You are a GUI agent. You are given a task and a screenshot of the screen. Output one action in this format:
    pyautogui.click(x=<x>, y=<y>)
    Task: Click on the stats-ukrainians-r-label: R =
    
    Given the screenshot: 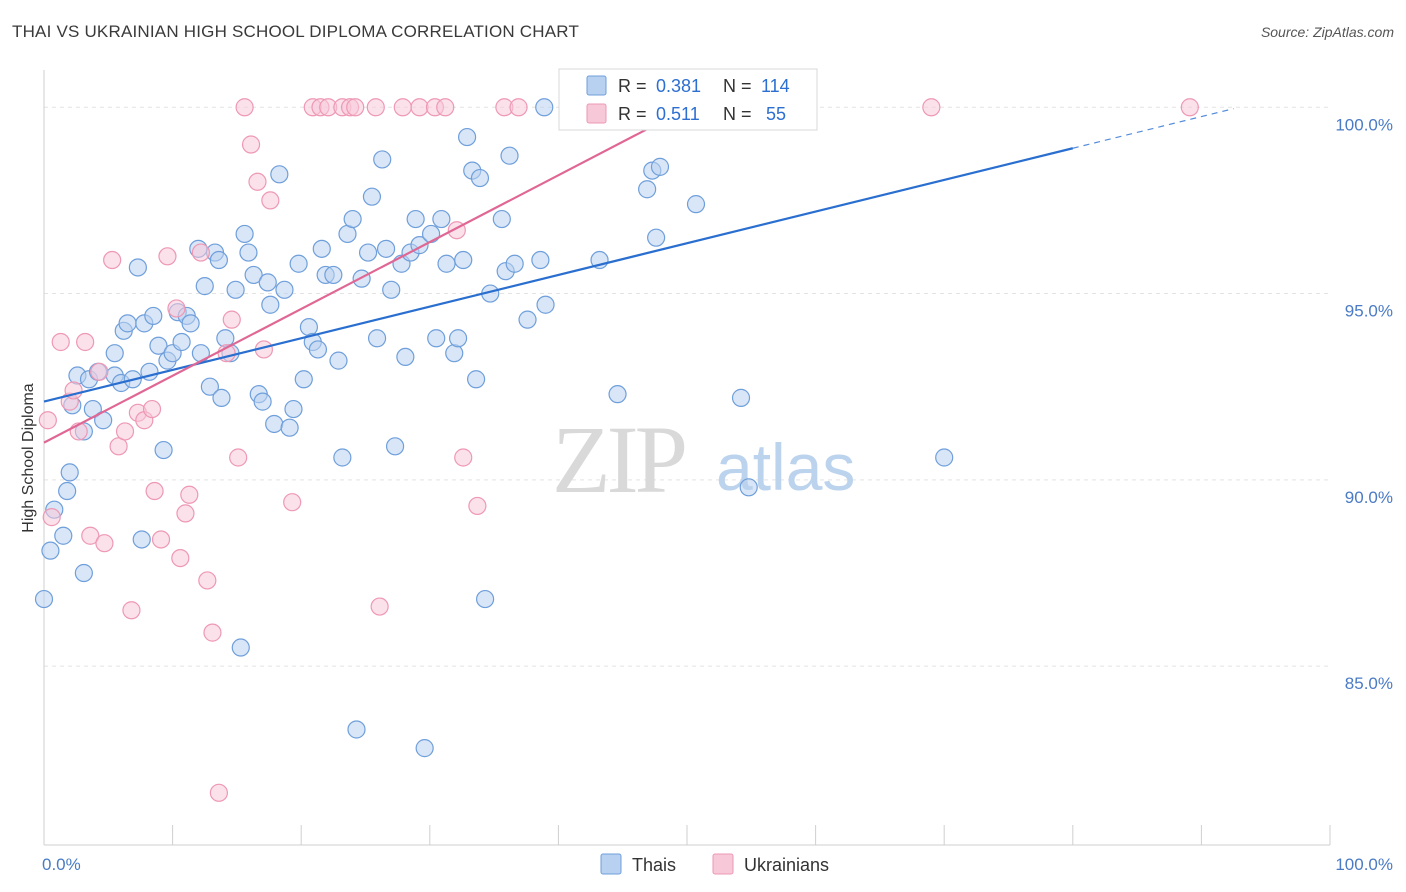 What is the action you would take?
    pyautogui.click(x=632, y=114)
    